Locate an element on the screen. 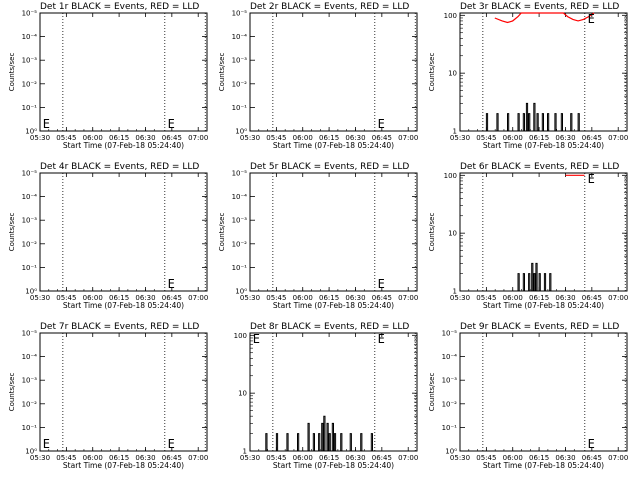 The height and width of the screenshot is (480, 640). panel-title: Det 6r BLACK = Events, RED = LLD is located at coordinates (539, 167).